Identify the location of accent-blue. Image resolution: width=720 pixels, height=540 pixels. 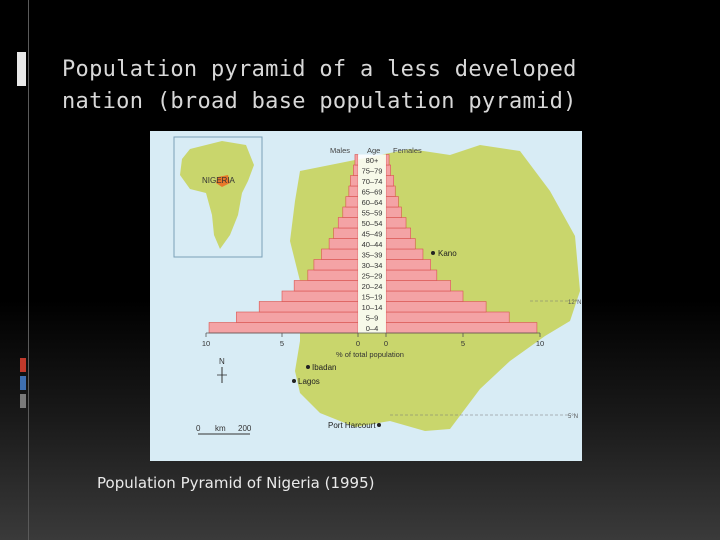
(23, 383).